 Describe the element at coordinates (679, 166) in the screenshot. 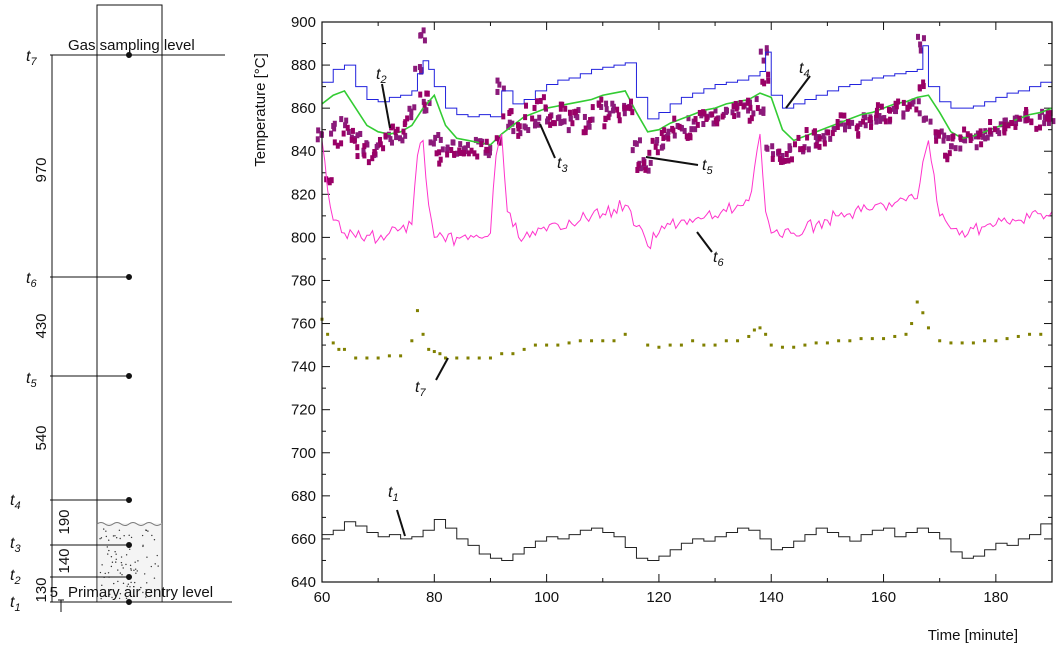

I see `annotation-t5: t5` at that location.